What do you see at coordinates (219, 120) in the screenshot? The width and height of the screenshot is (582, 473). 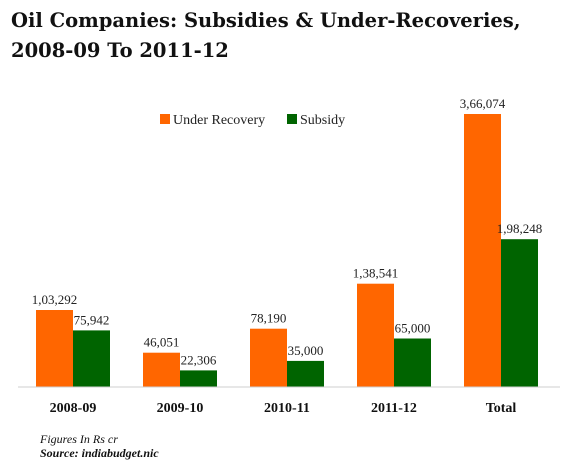 I see `legend-label-under-recovery: Under Recovery` at bounding box center [219, 120].